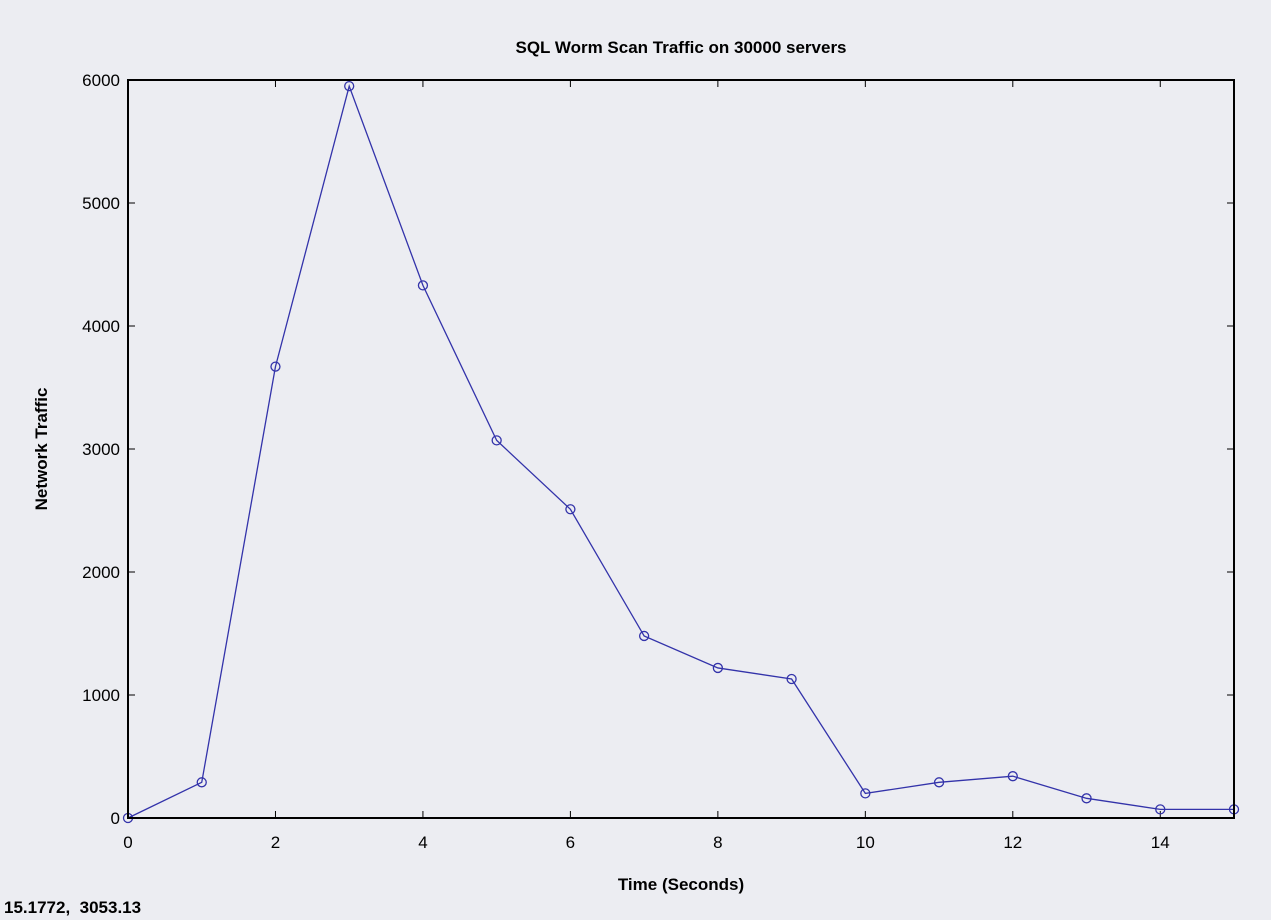 Image resolution: width=1271 pixels, height=920 pixels. What do you see at coordinates (127, 842) in the screenshot?
I see `x-tick-label: 0` at bounding box center [127, 842].